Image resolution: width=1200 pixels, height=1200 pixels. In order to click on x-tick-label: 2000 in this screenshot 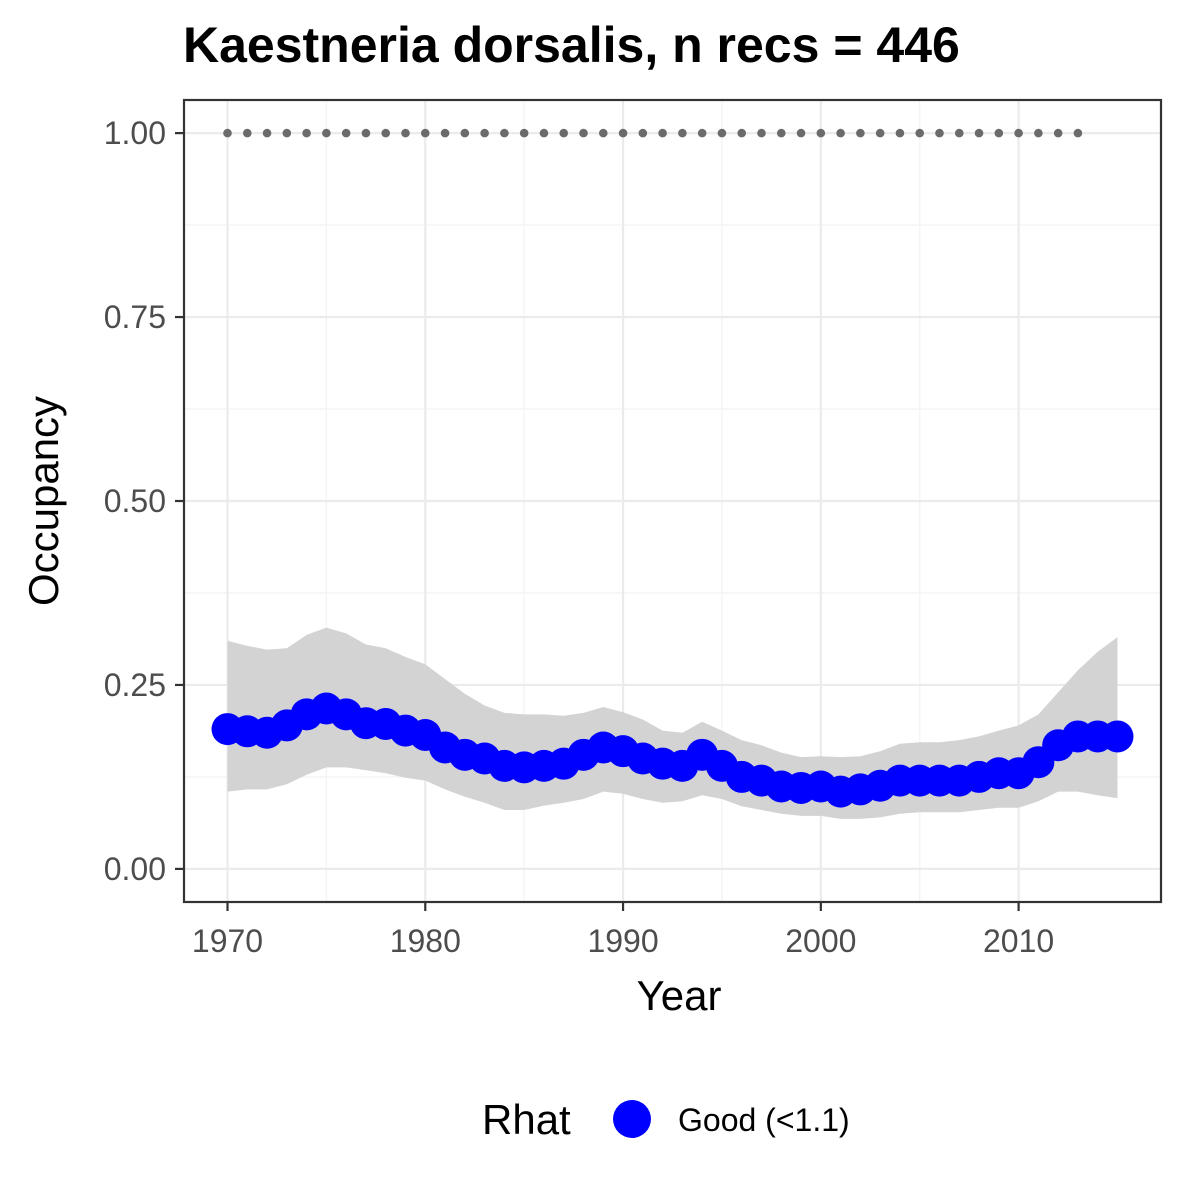, I will do `click(820, 941)`.